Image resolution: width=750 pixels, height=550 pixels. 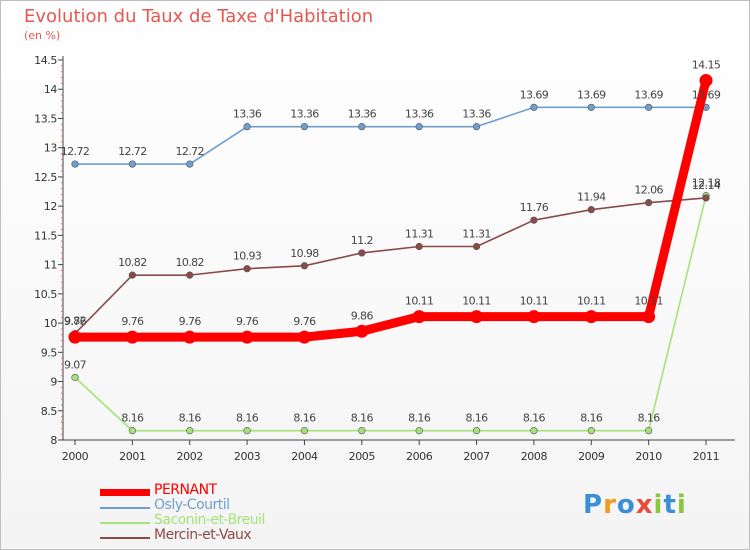 What do you see at coordinates (362, 240) in the screenshot?
I see `data-label: 11.2` at bounding box center [362, 240].